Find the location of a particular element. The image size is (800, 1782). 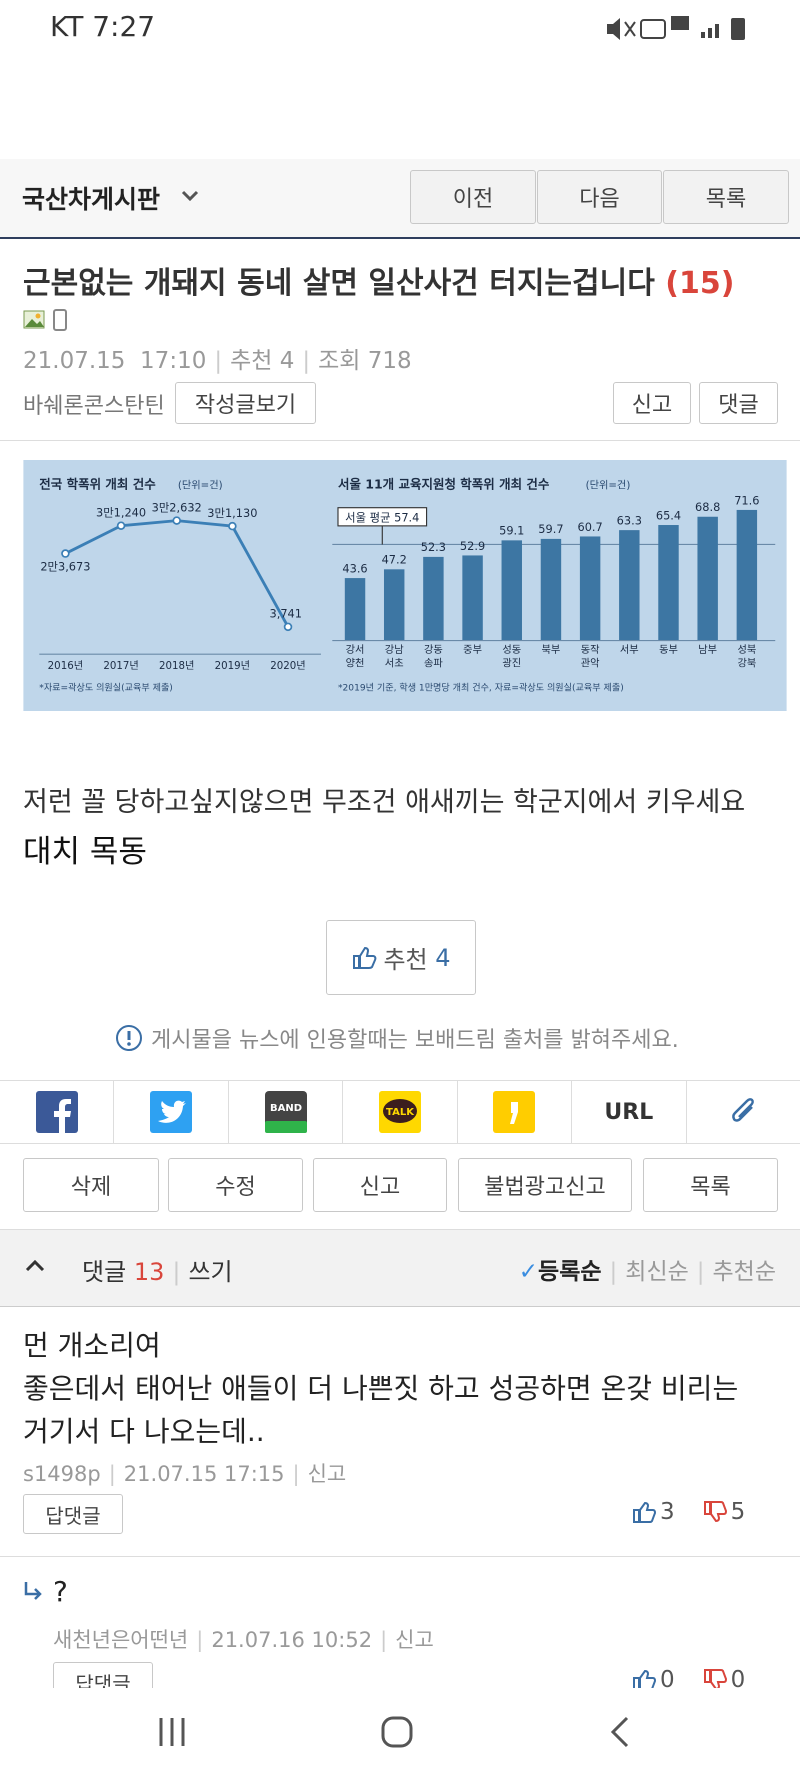

sort-option: 등록순 is located at coordinates (570, 1272).